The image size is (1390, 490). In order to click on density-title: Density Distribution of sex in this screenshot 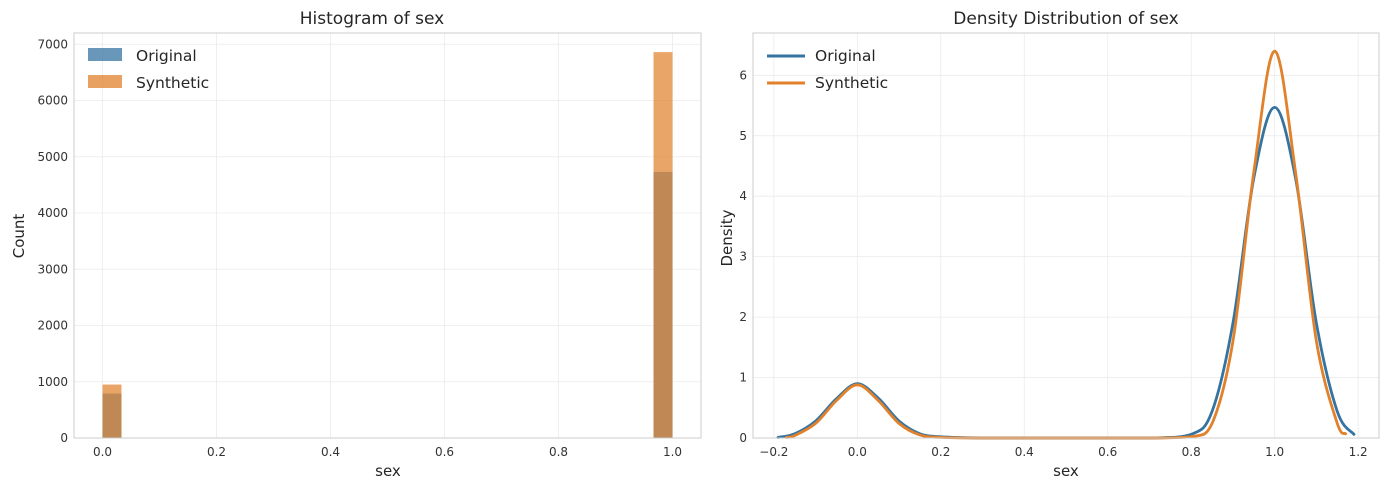, I will do `click(1065, 19)`.